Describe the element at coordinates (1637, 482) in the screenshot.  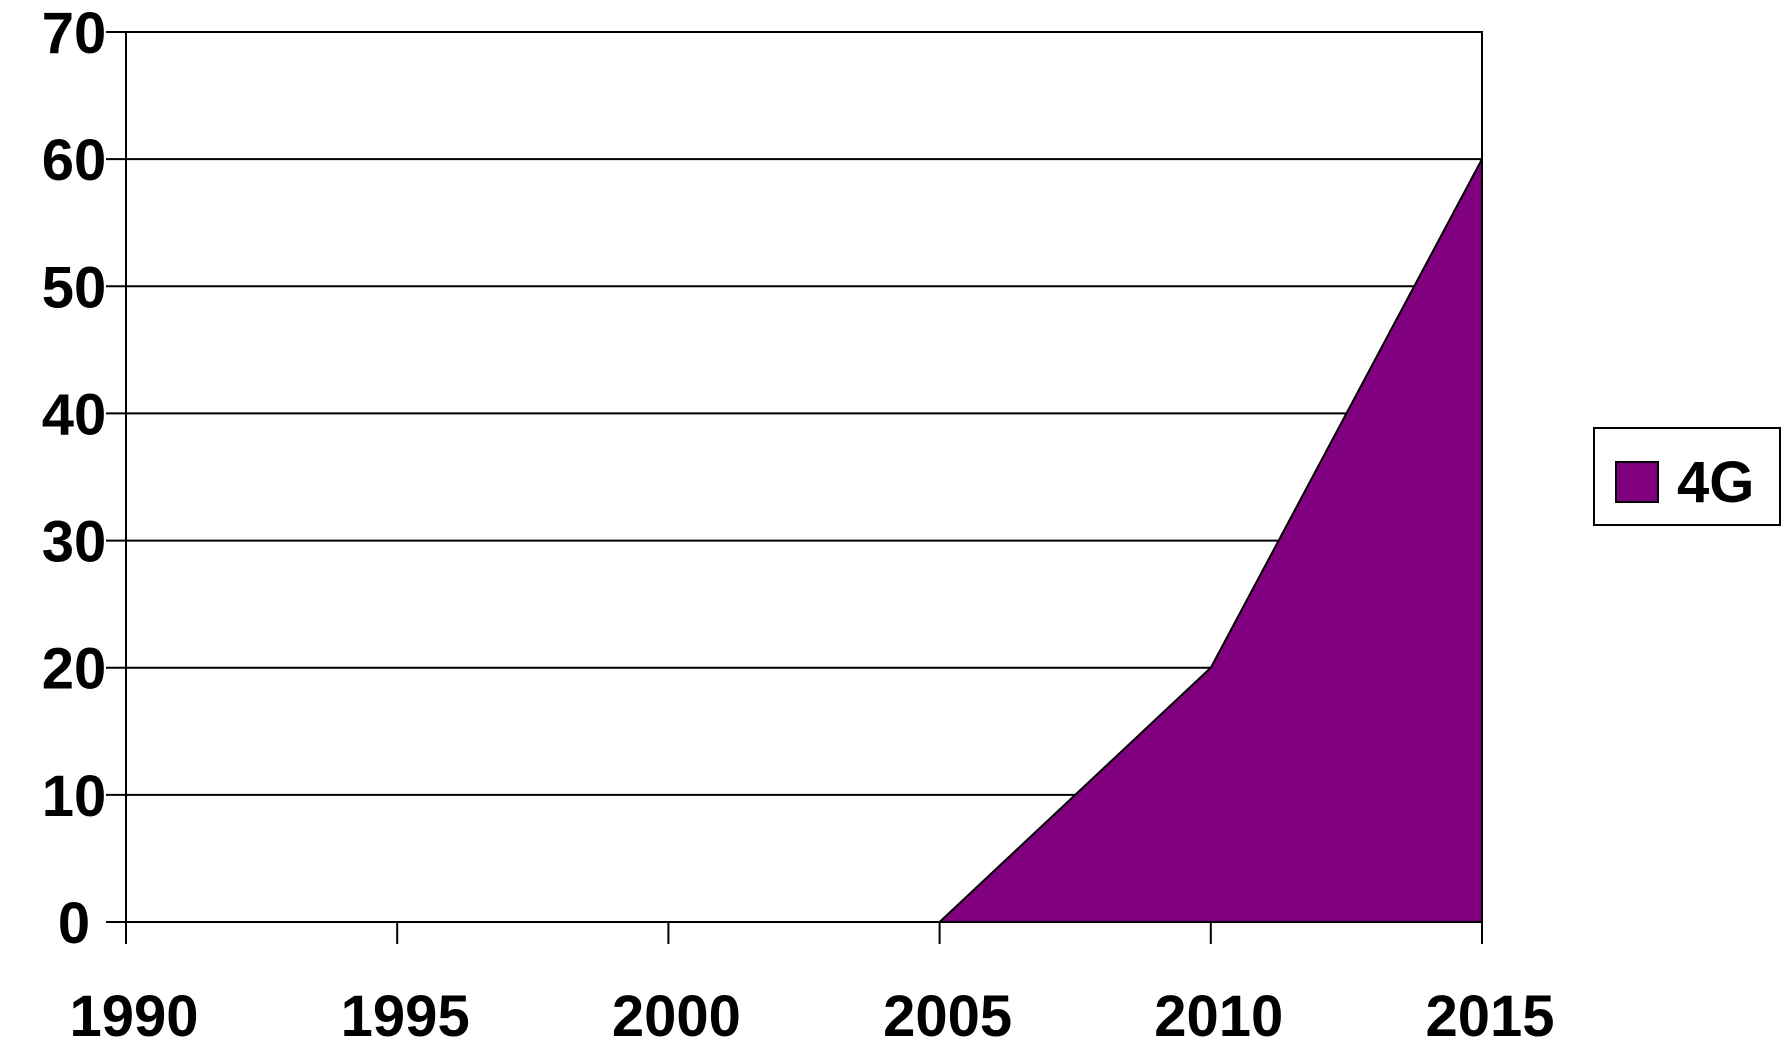
I see `legend-swatch` at that location.